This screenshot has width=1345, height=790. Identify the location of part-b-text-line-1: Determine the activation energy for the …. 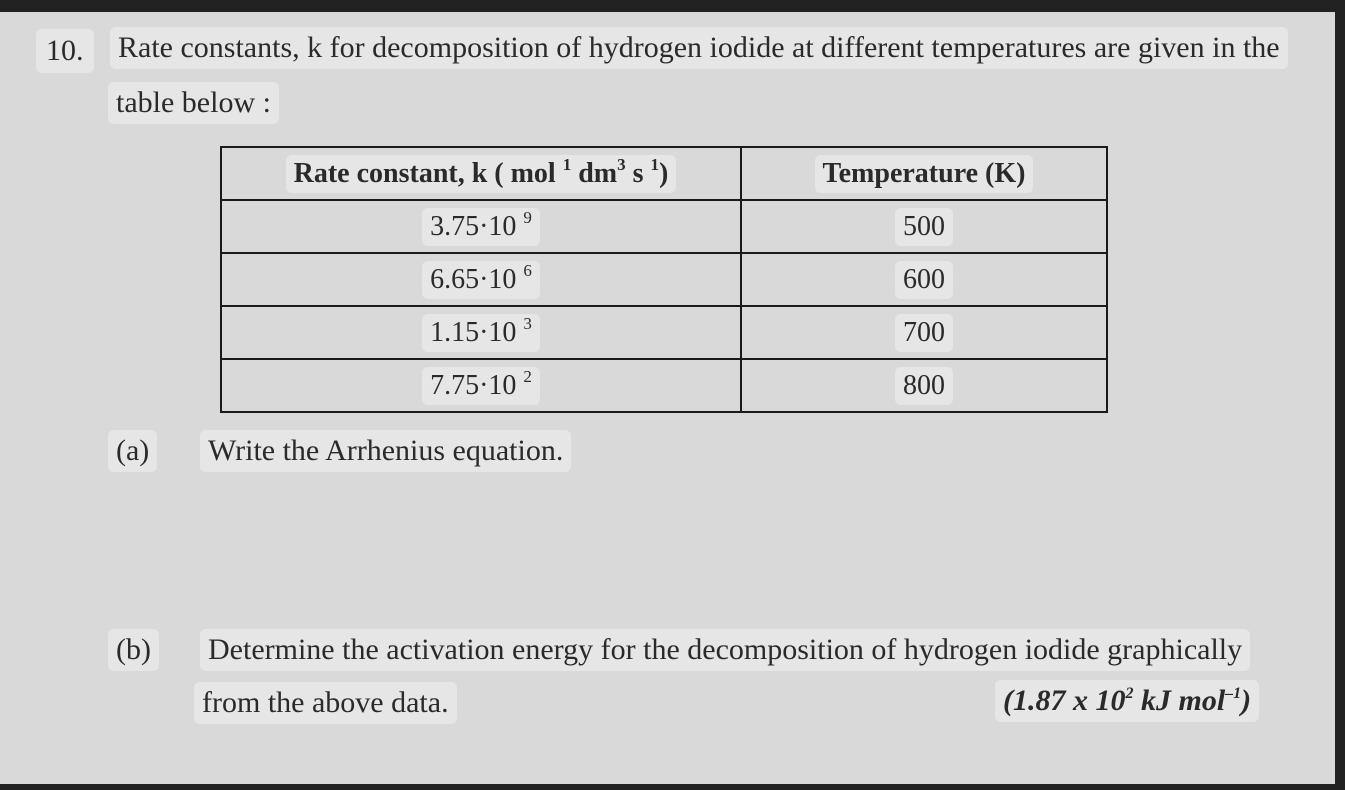
(725, 650).